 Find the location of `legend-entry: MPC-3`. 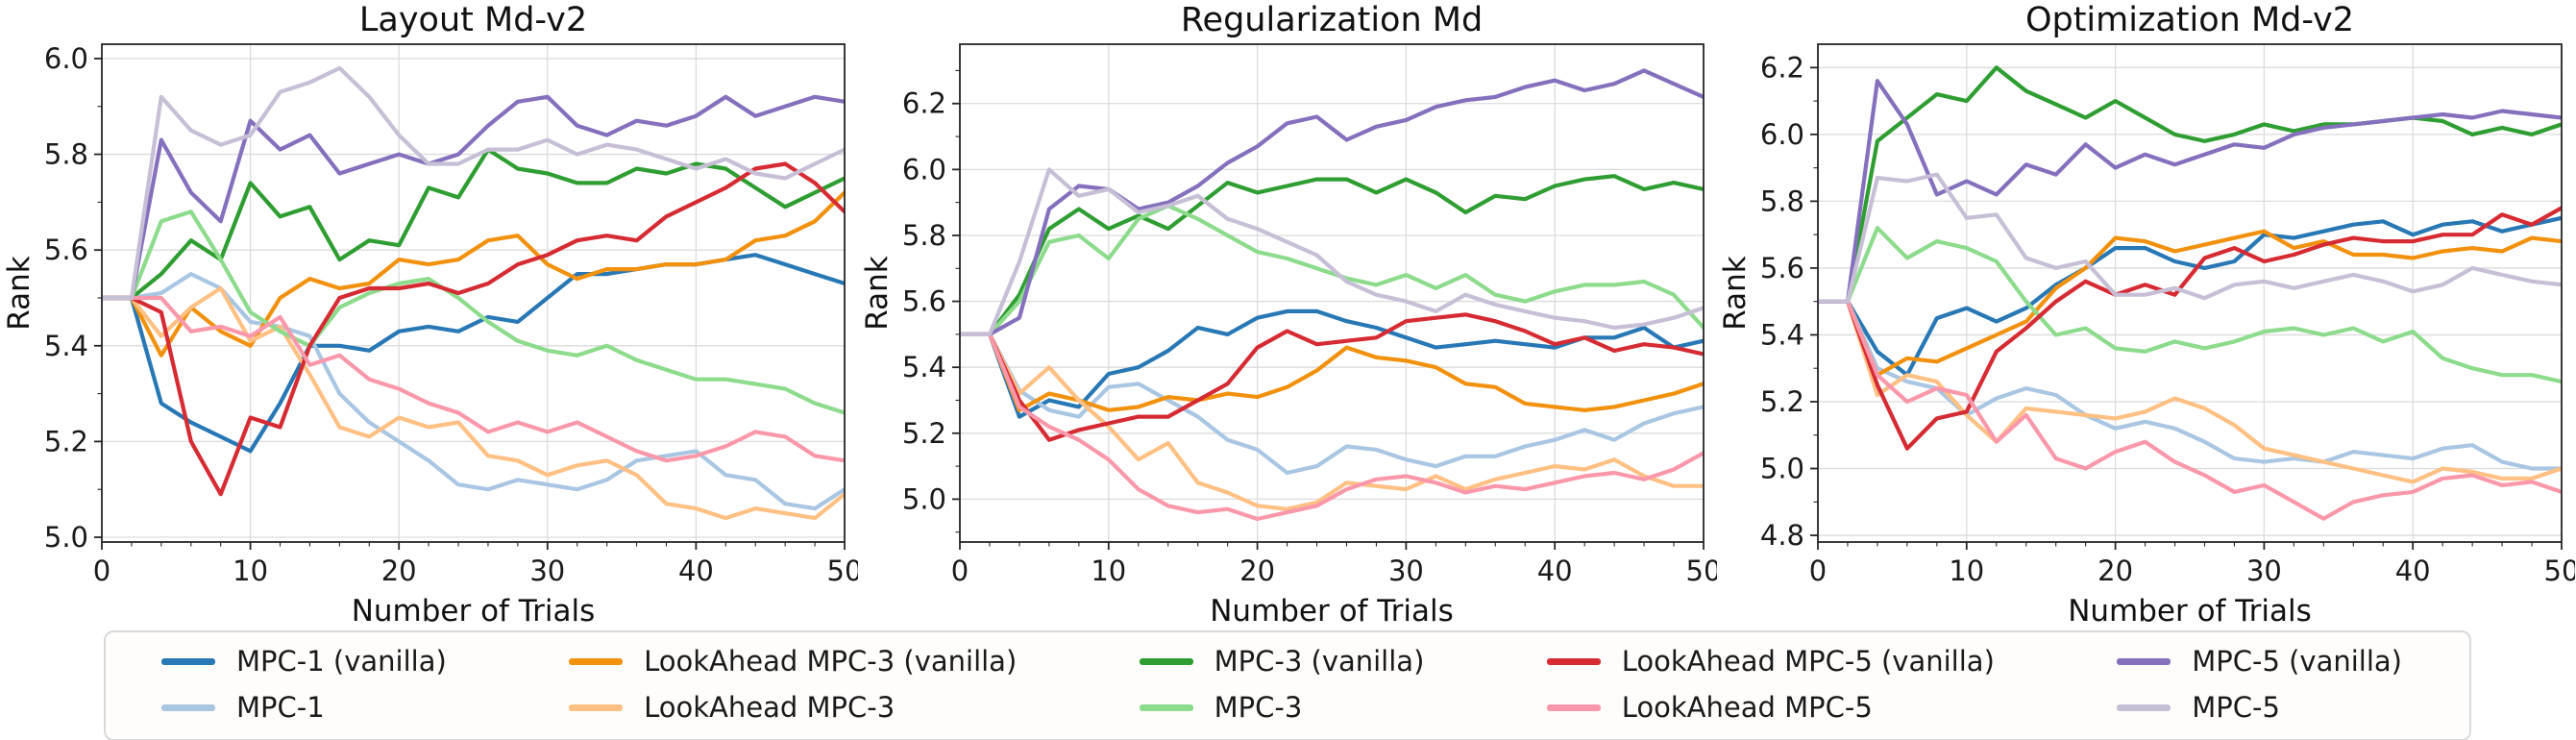

legend-entry: MPC-3 is located at coordinates (1282, 708).